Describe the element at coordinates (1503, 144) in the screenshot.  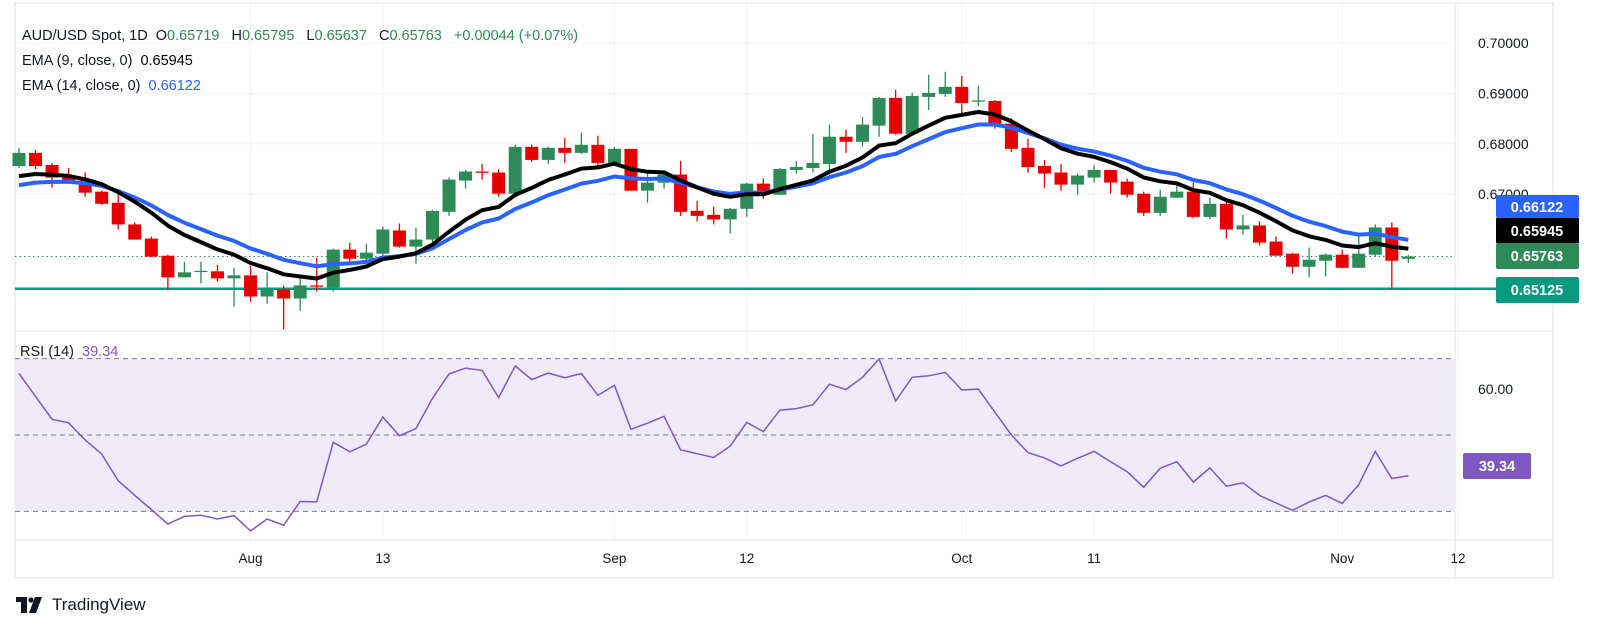
I see `price-tick-label: 0.68000` at that location.